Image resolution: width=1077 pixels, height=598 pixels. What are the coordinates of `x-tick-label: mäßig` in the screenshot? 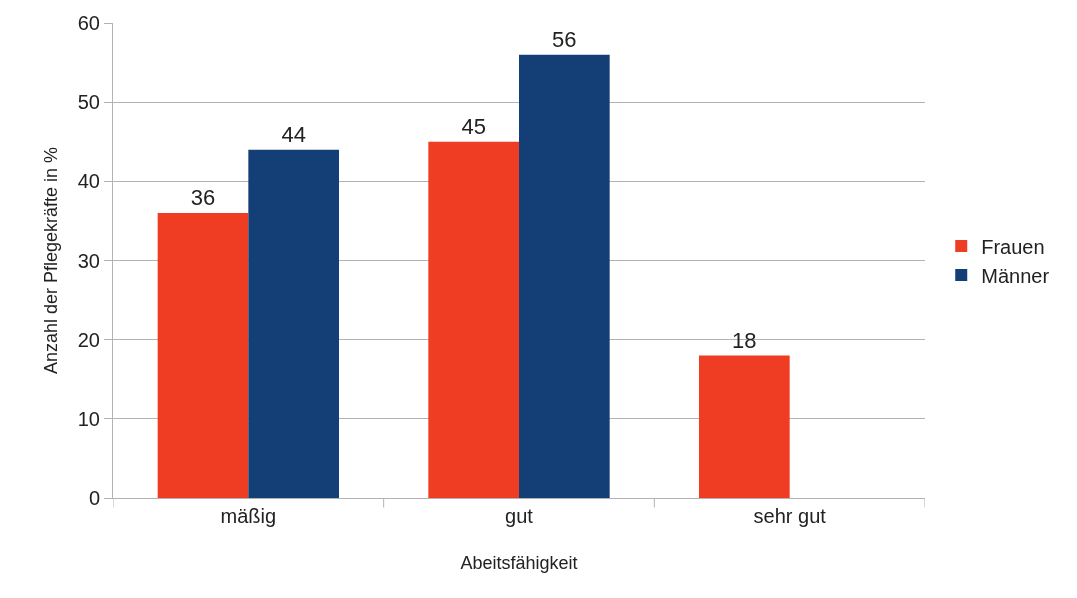 It's located at (248, 516).